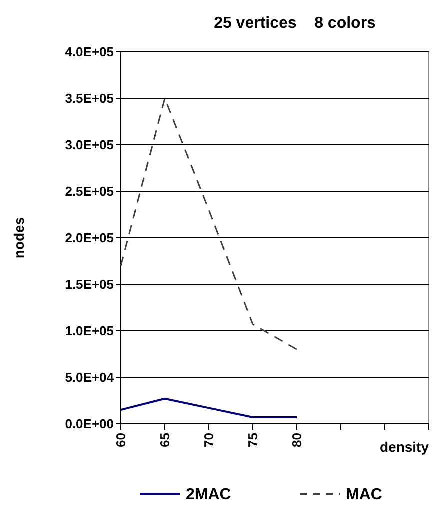  What do you see at coordinates (19, 238) in the screenshot?
I see `y-axis-title: nodes` at bounding box center [19, 238].